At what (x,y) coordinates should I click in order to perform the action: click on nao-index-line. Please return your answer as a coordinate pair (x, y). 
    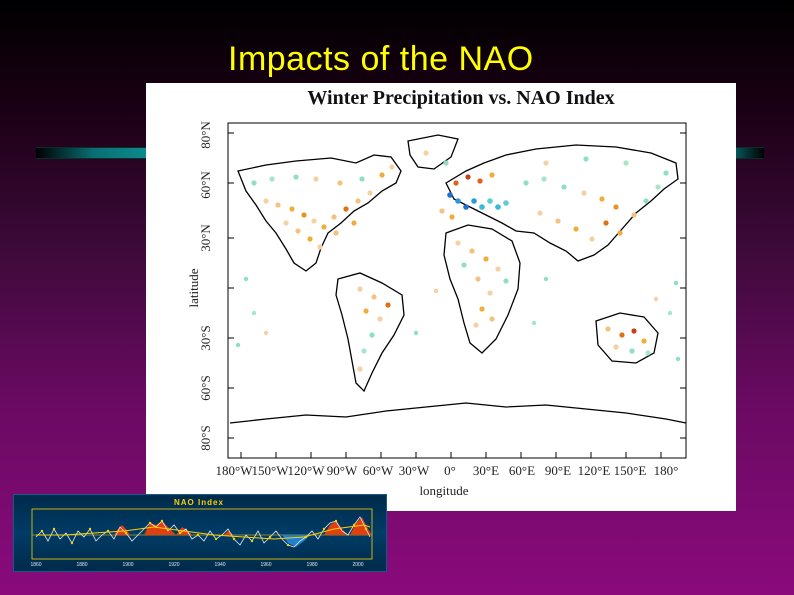
    Looking at the image, I should click on (203, 532).